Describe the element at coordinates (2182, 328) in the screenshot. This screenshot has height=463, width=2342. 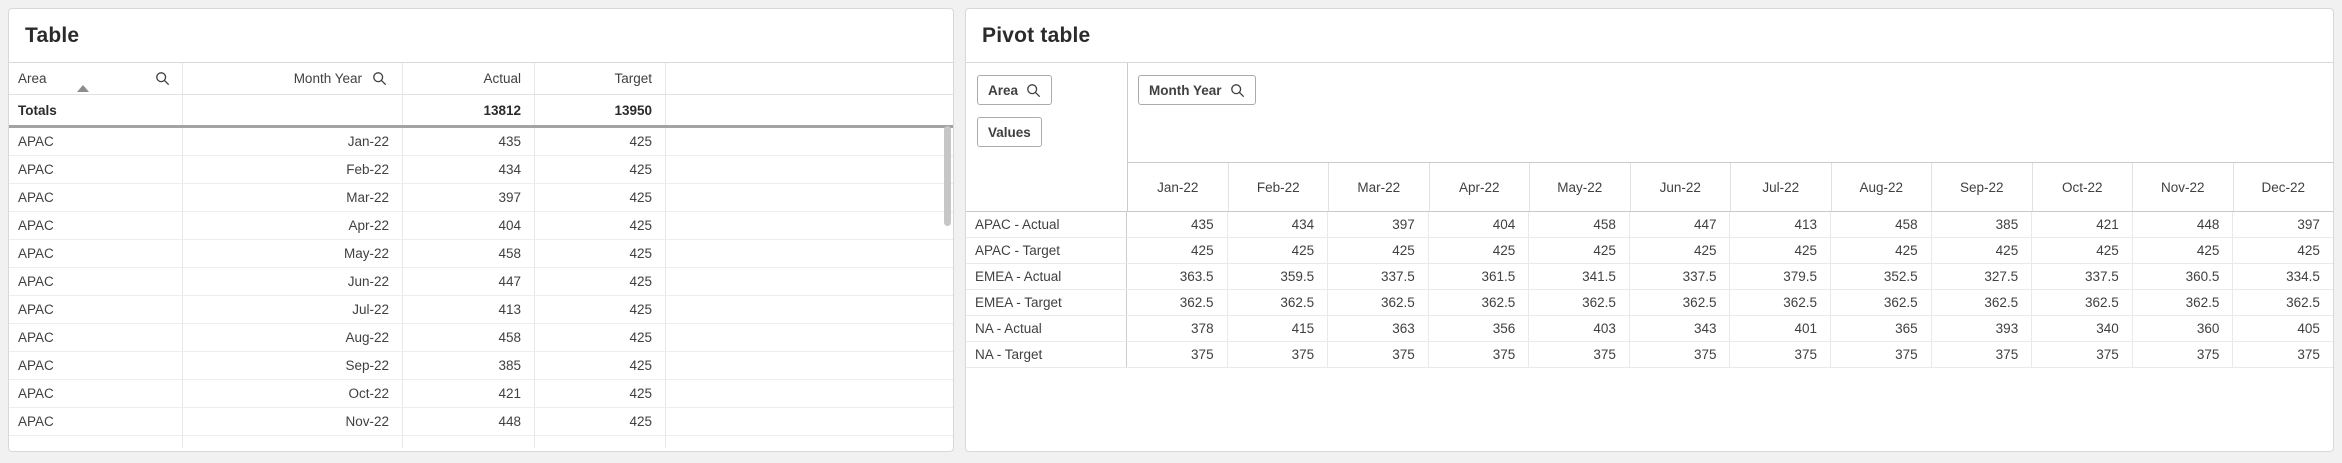
I see `pivot-value-cell: 360` at that location.